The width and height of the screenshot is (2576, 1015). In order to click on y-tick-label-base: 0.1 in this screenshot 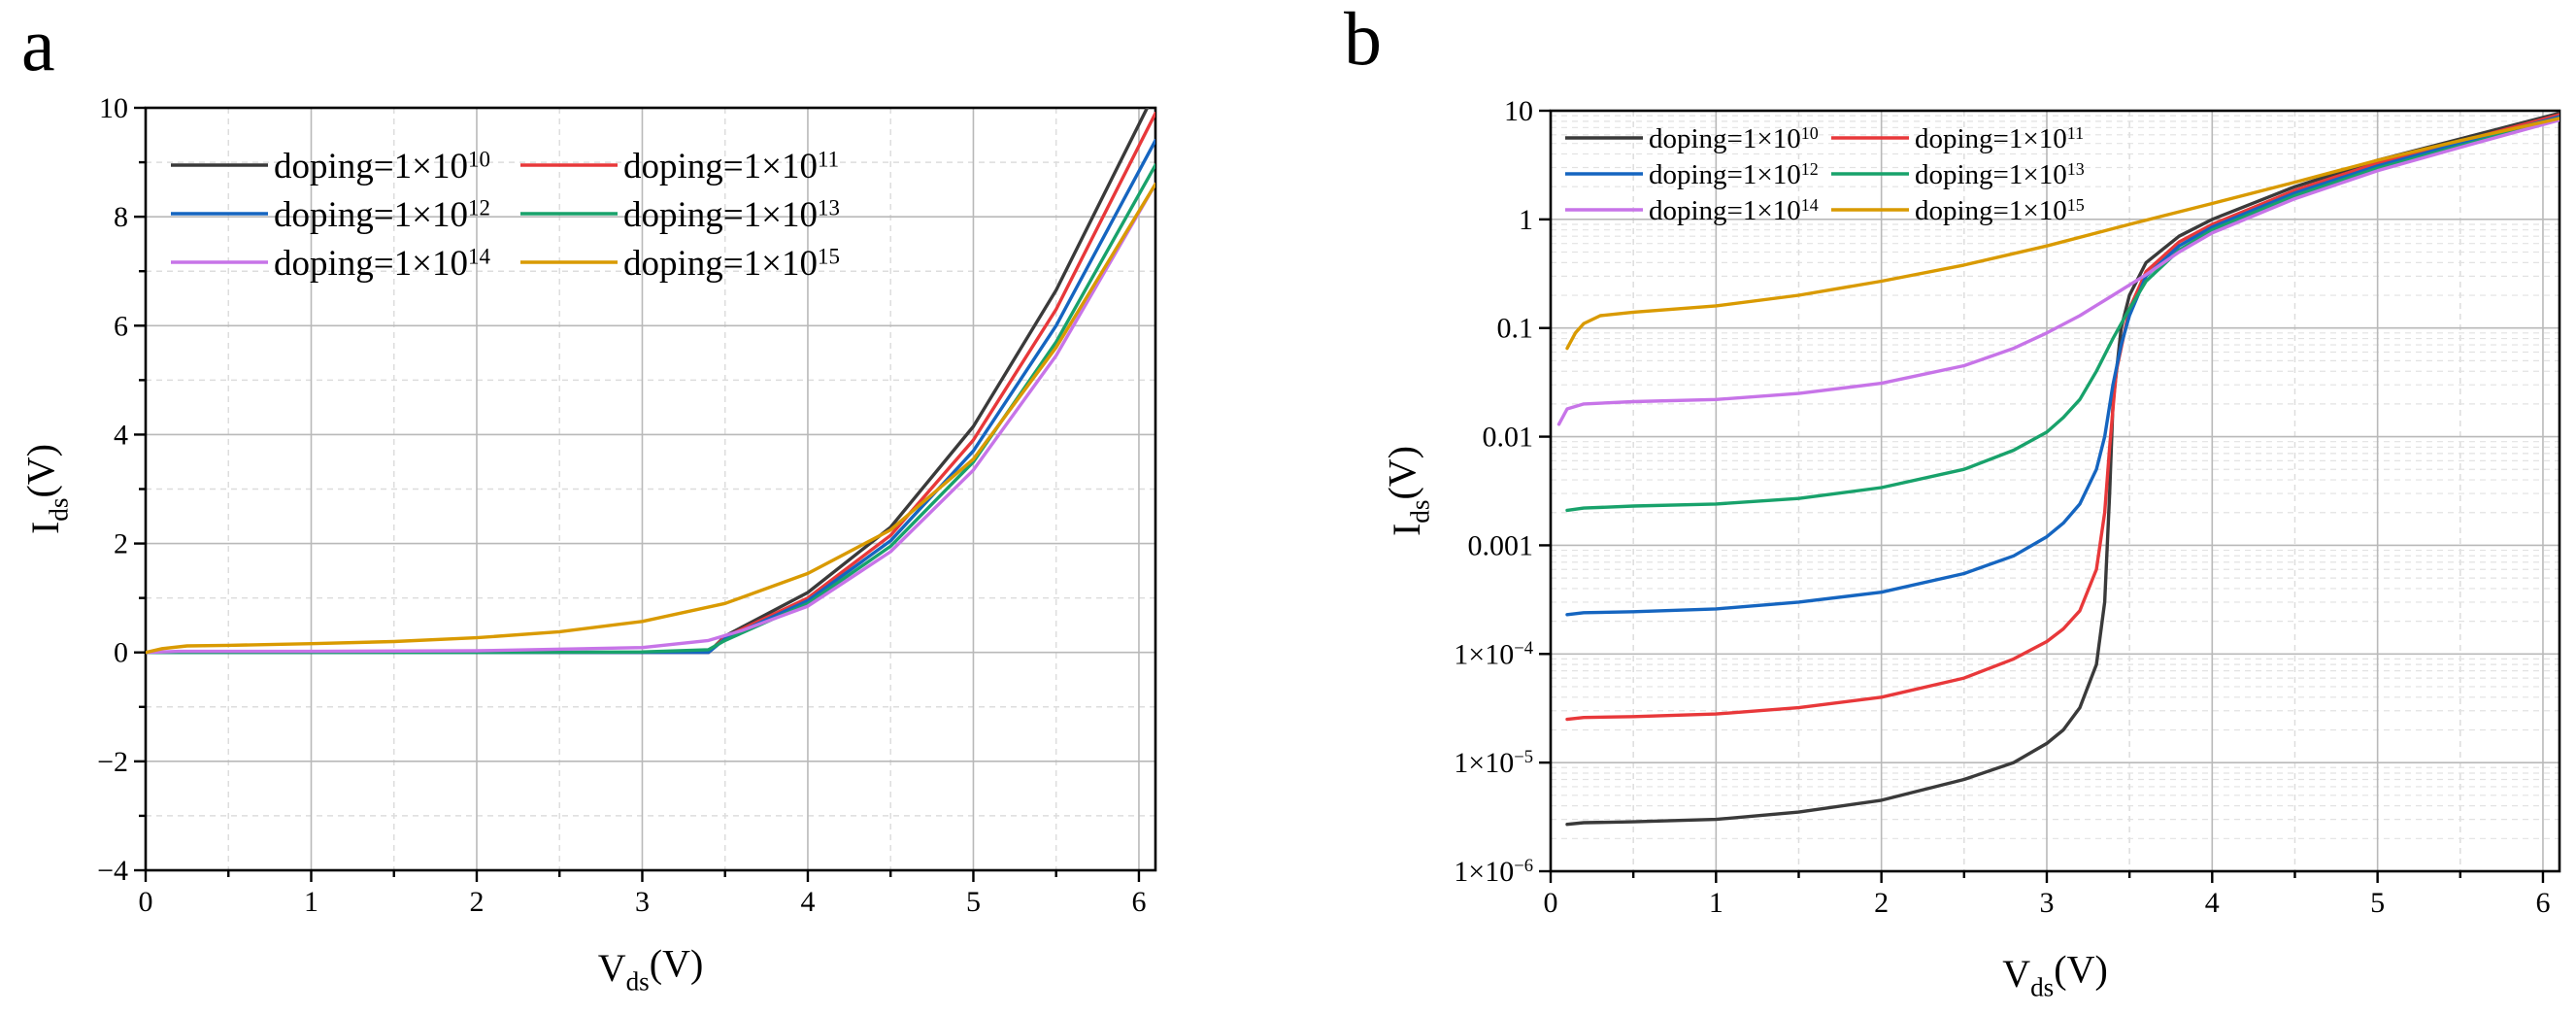, I will do `click(1515, 329)`.